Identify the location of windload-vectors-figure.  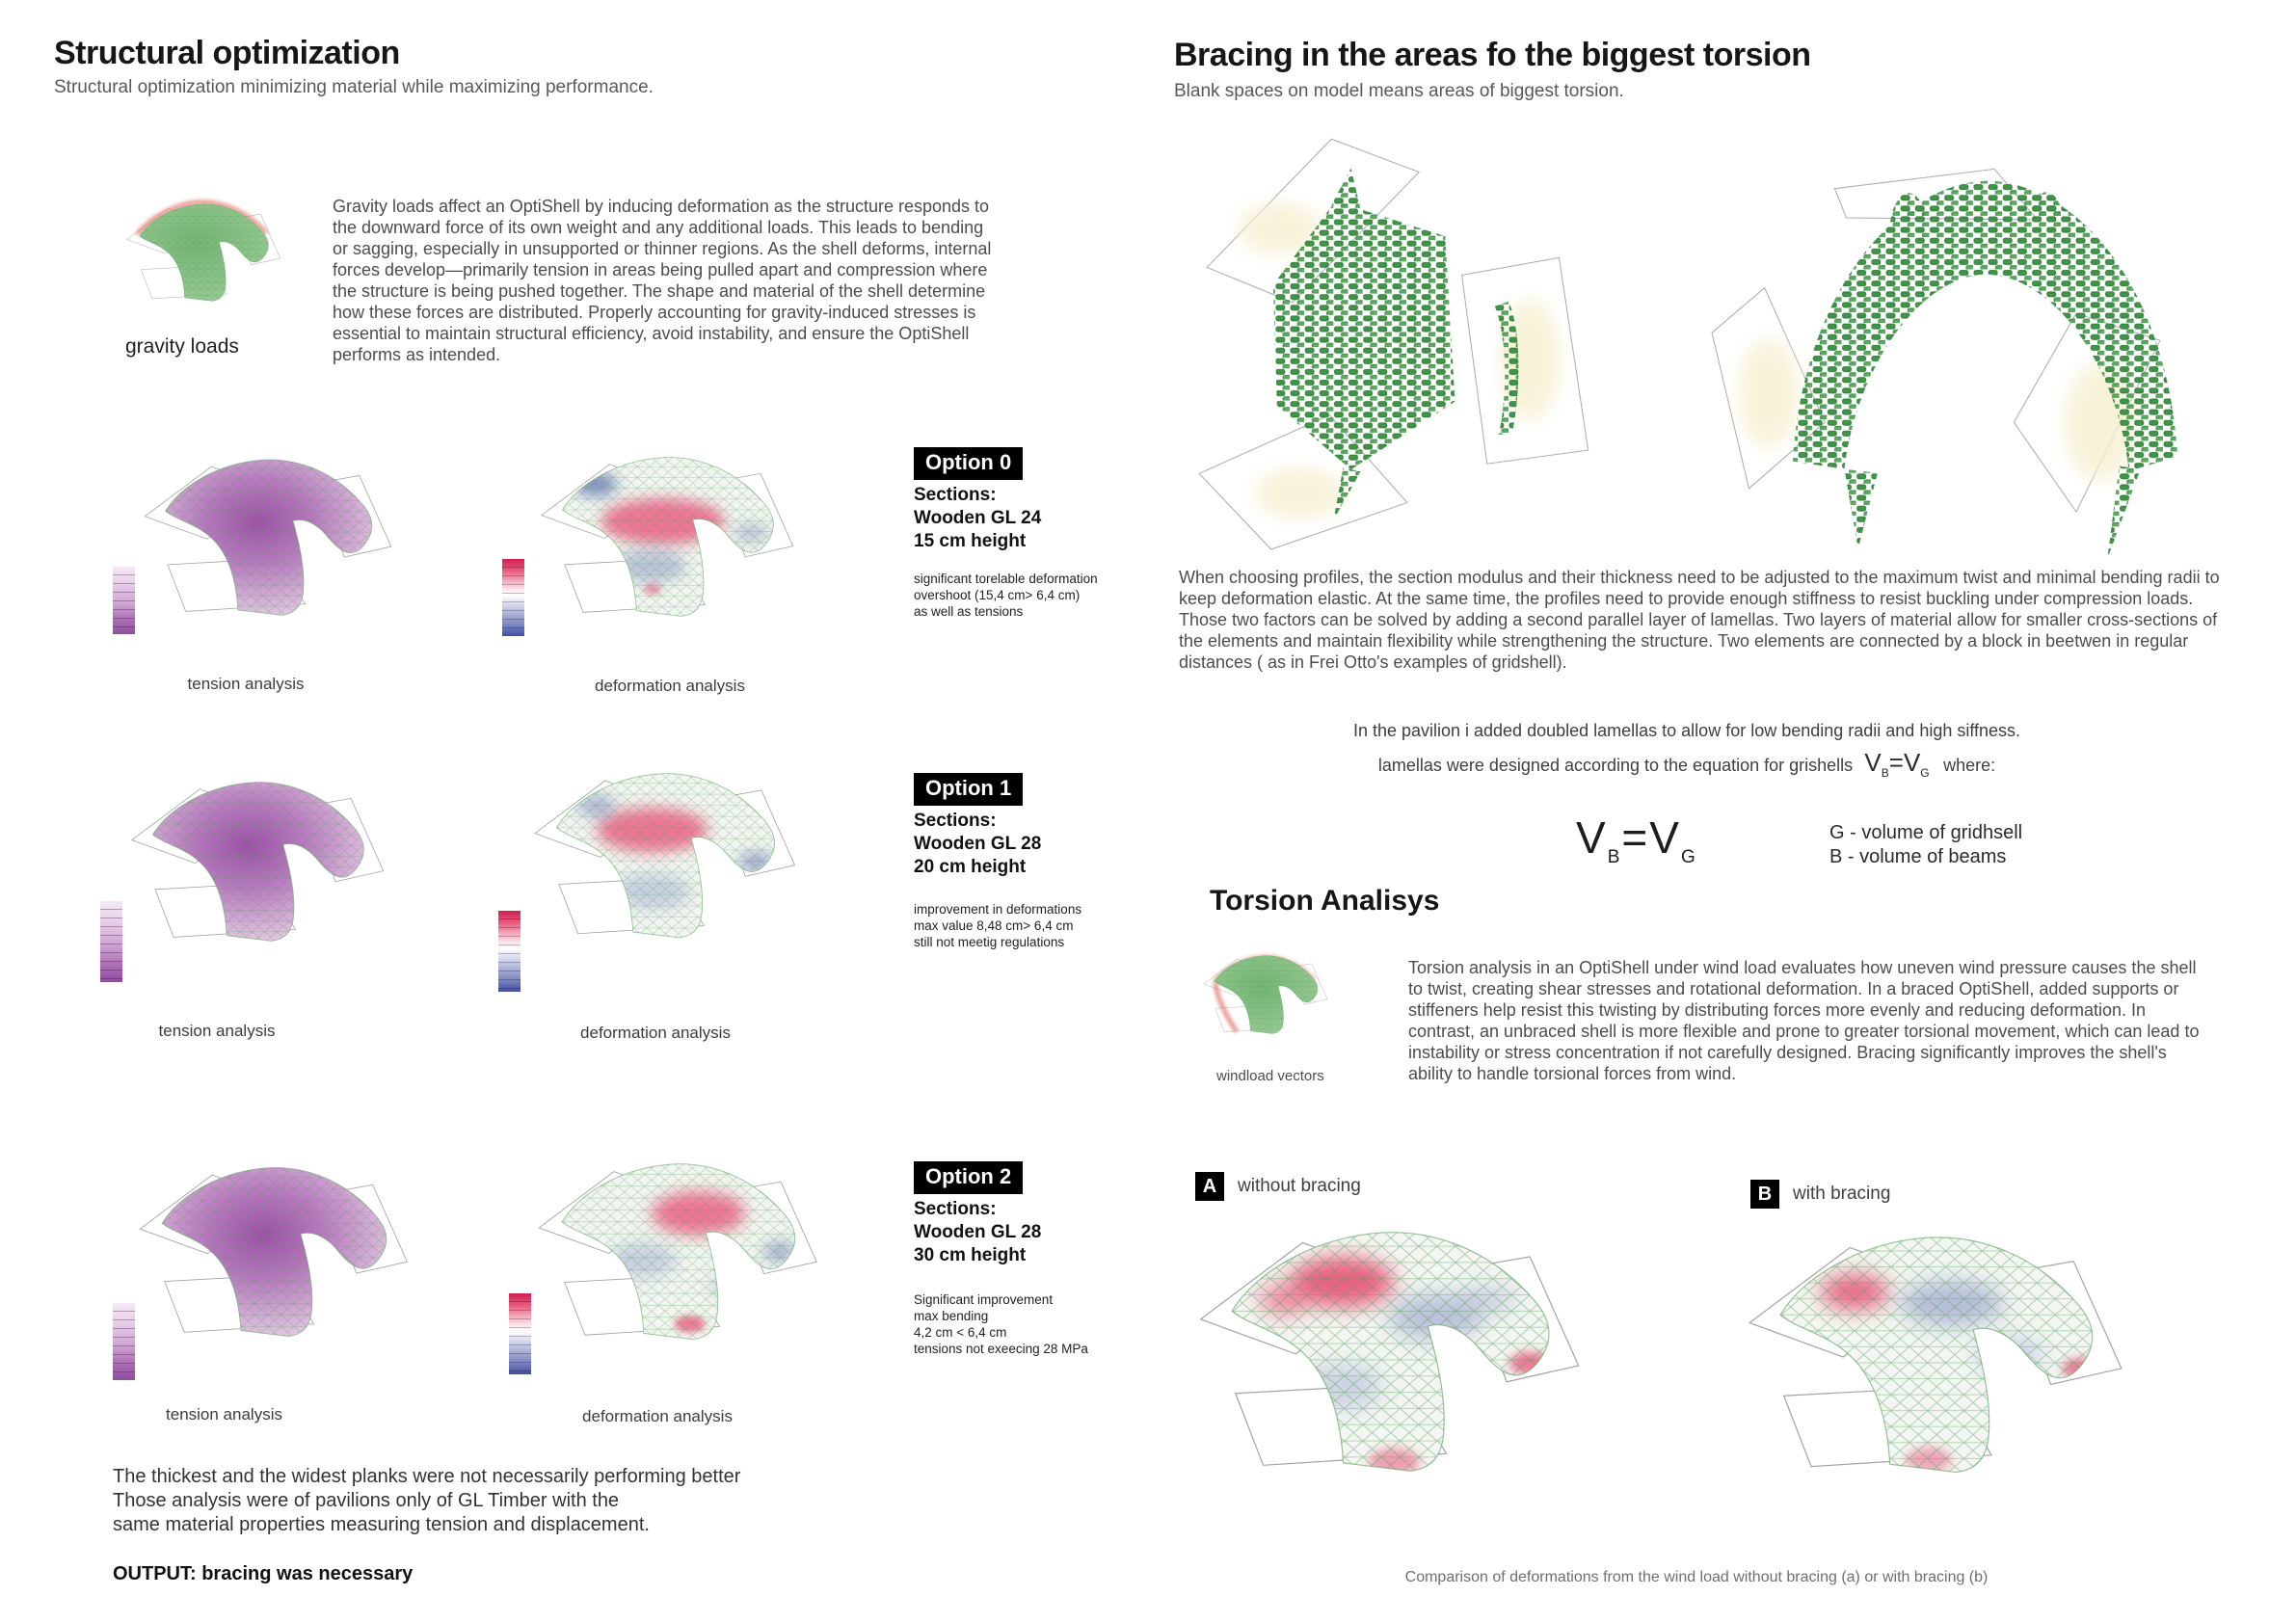
(1265, 994).